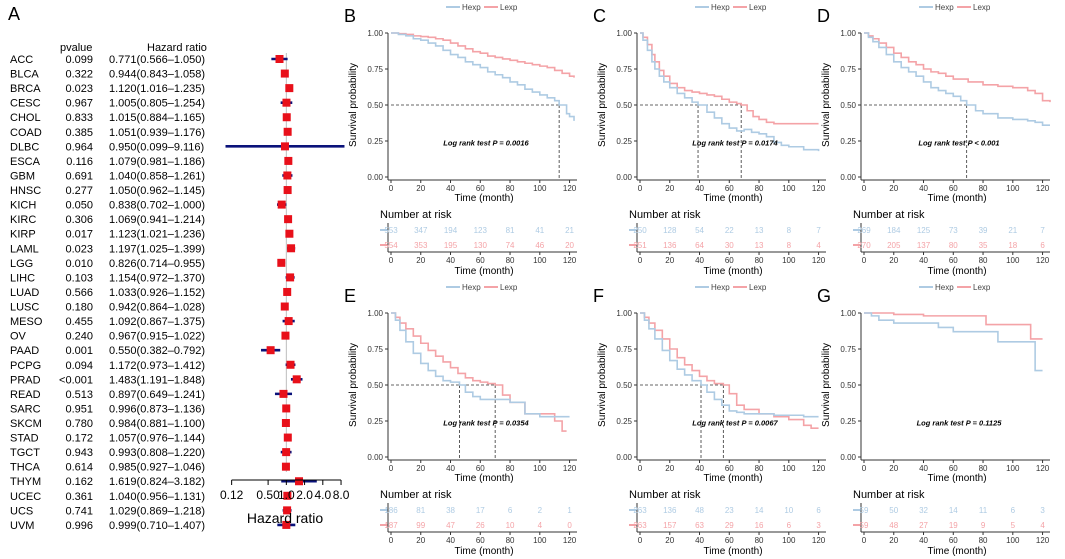 The height and width of the screenshot is (559, 1065). I want to click on panel-label: E, so click(350, 296).